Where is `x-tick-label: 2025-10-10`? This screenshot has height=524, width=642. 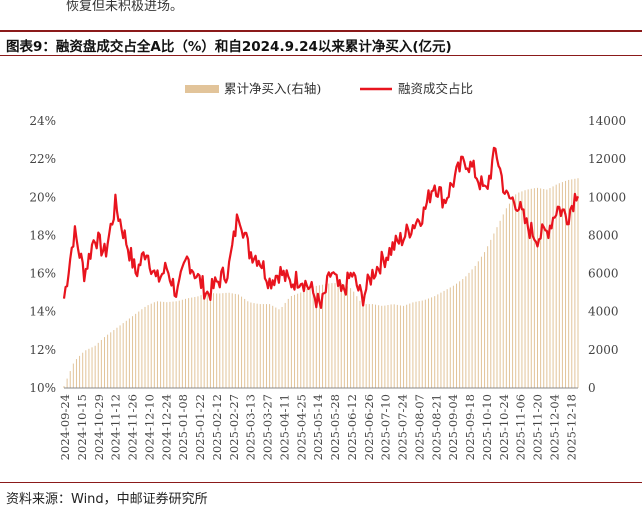
x-tick-label: 2025-10-10 is located at coordinates (487, 427).